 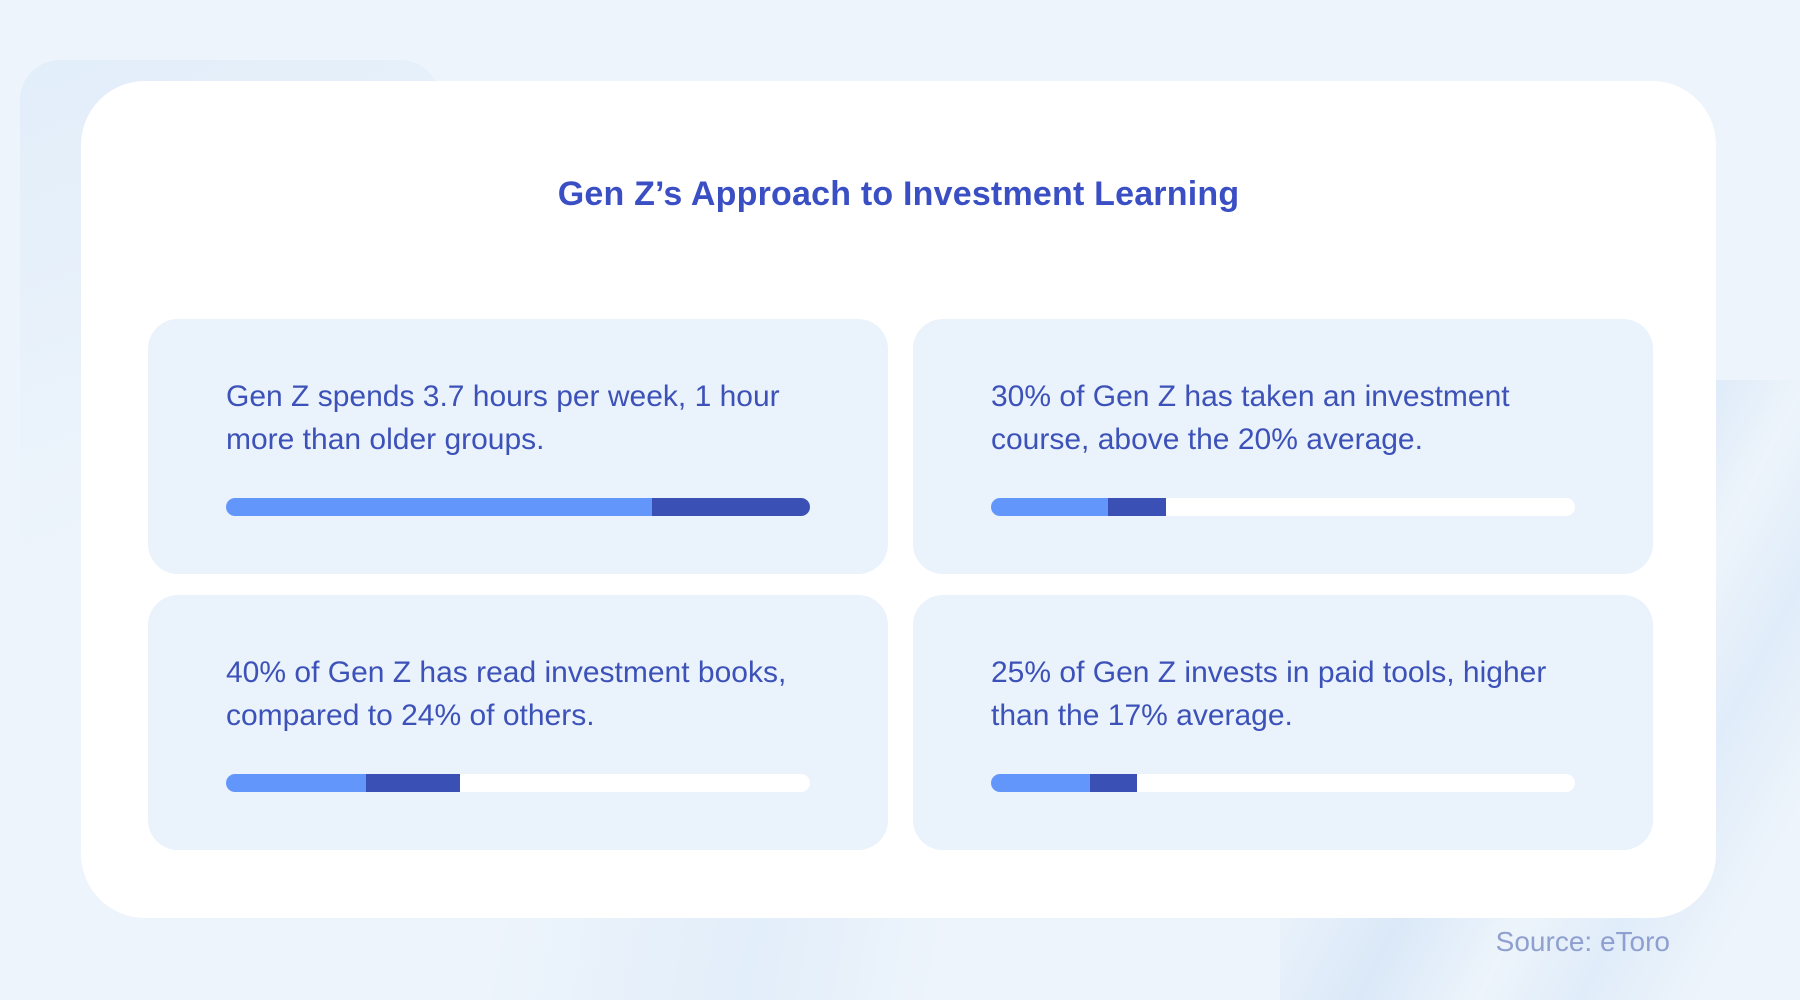 What do you see at coordinates (1283, 783) in the screenshot?
I see `progress-bar-paid-tools` at bounding box center [1283, 783].